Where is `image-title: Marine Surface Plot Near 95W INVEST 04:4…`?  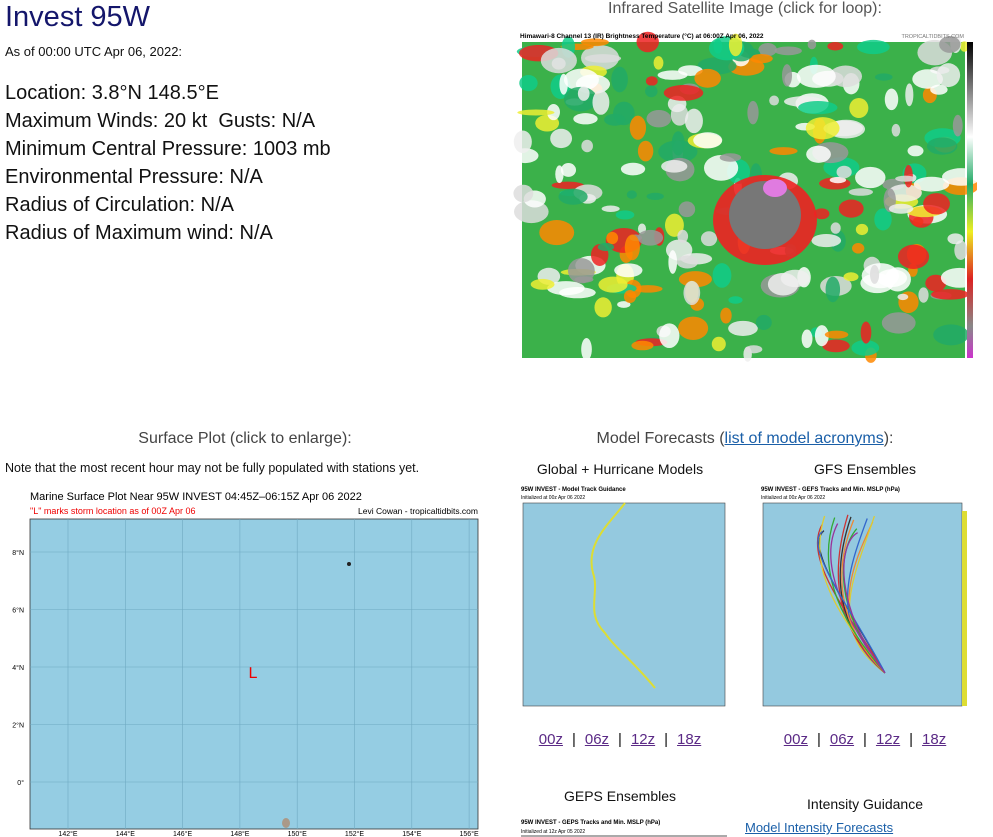
image-title: Marine Surface Plot Near 95W INVEST 04:4… is located at coordinates (196, 497).